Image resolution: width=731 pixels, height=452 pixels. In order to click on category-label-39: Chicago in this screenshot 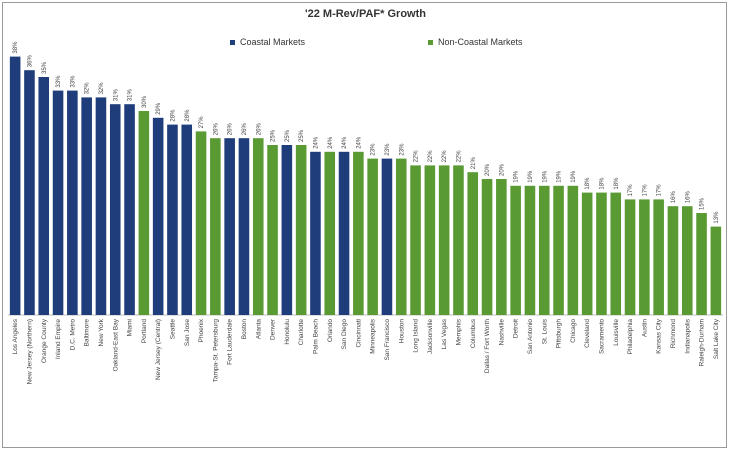, I will do `click(573, 331)`.